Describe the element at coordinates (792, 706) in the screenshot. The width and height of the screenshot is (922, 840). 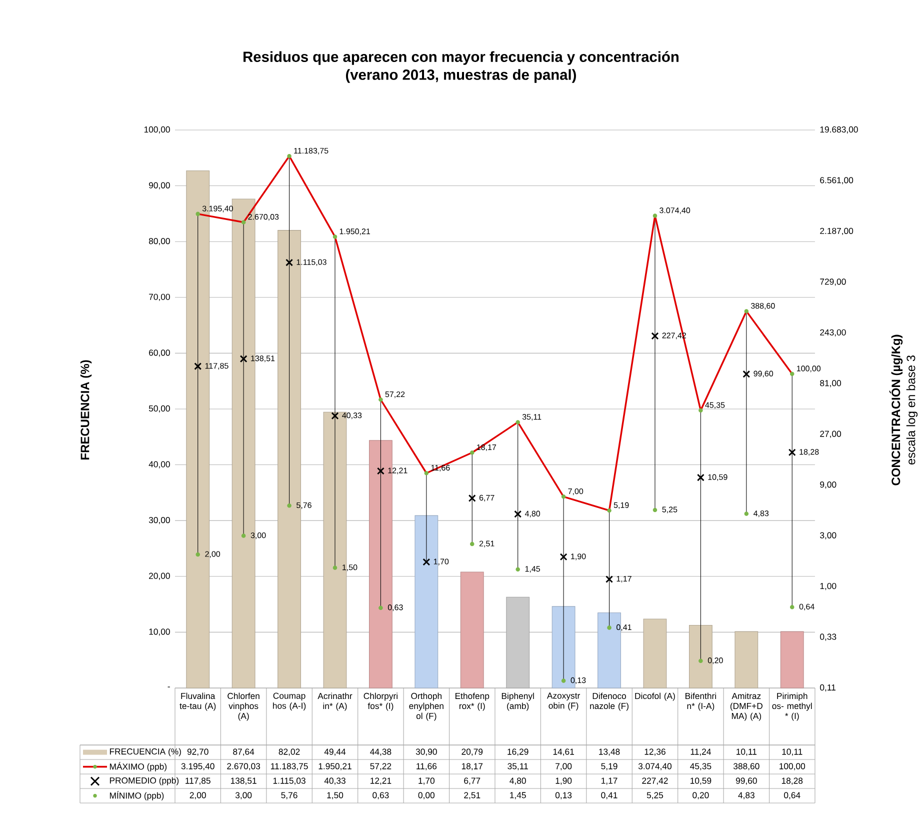
I see `x-tick-label: Pirimiph os- methyl * (I)` at that location.